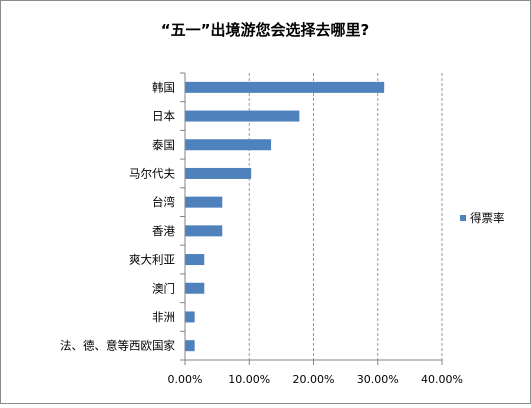 The width and height of the screenshot is (531, 408). I want to click on category-label: 法、德、意等西欧国家, so click(117, 346).